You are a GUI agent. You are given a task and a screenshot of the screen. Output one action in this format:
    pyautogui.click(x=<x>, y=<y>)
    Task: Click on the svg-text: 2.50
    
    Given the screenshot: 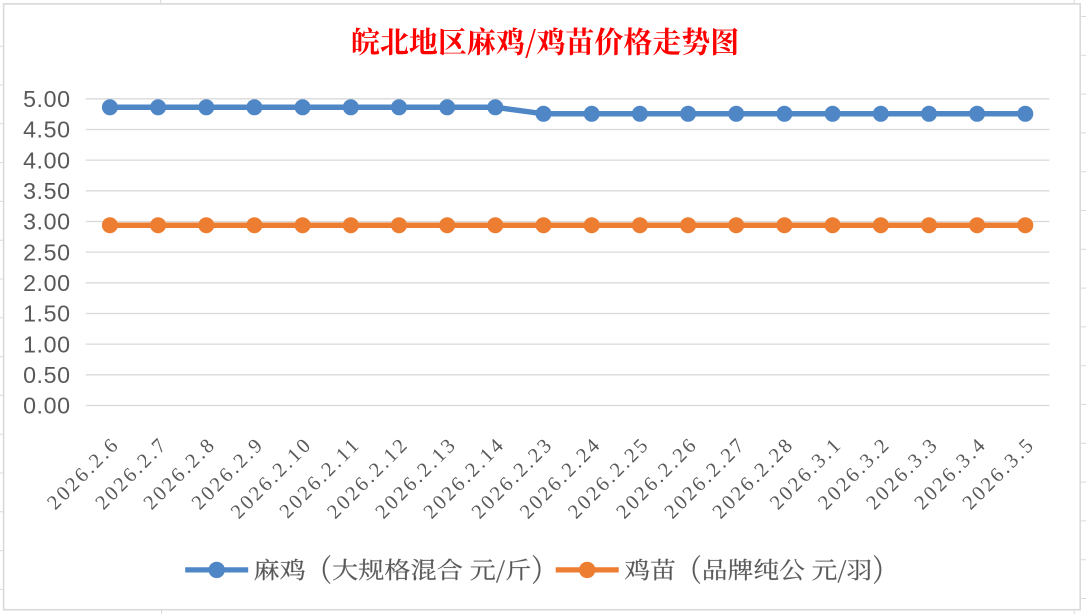 What is the action you would take?
    pyautogui.click(x=47, y=252)
    